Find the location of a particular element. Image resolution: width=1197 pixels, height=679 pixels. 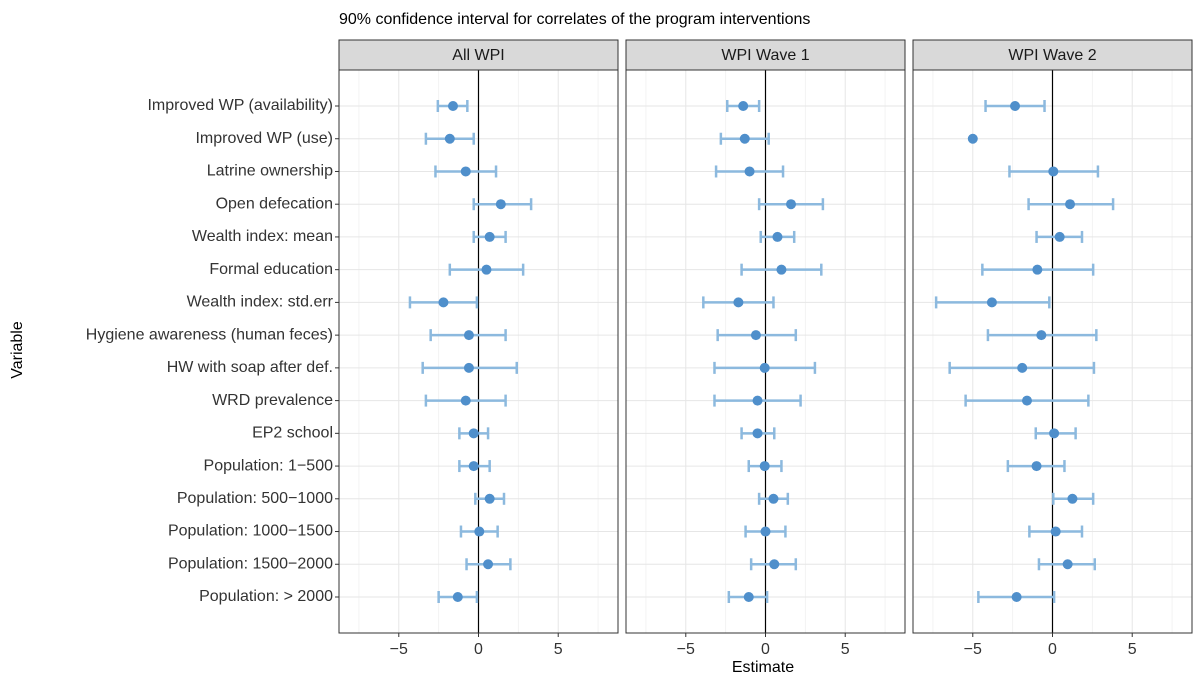

strip-label: WPI Wave 2 is located at coordinates (1052, 55).